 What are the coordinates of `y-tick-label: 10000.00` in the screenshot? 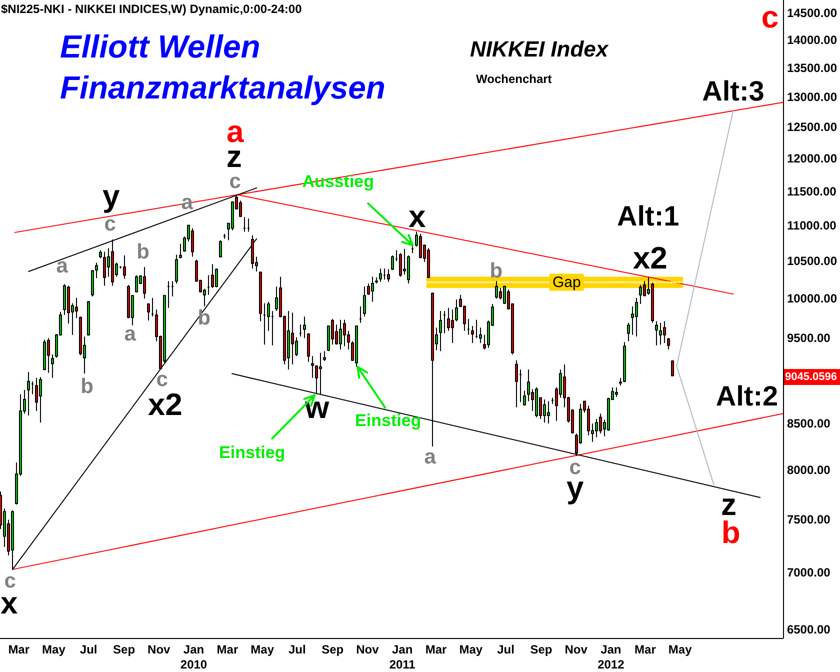 It's located at (812, 299).